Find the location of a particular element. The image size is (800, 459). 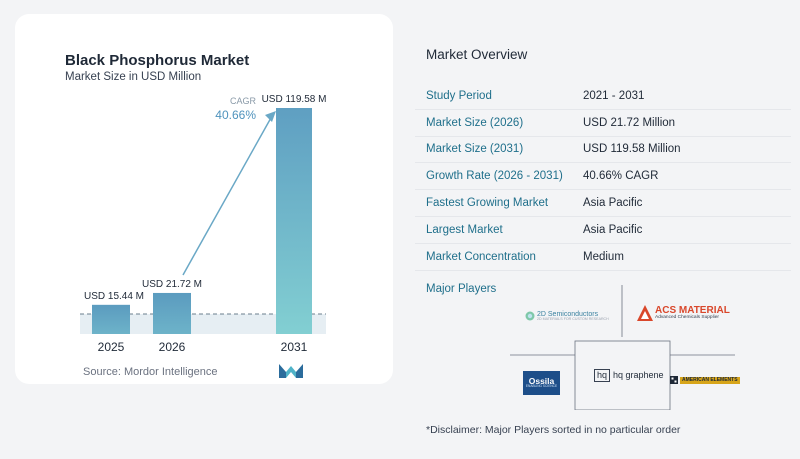

player-name: AMERICAN ELEMENTS is located at coordinates (710, 380).